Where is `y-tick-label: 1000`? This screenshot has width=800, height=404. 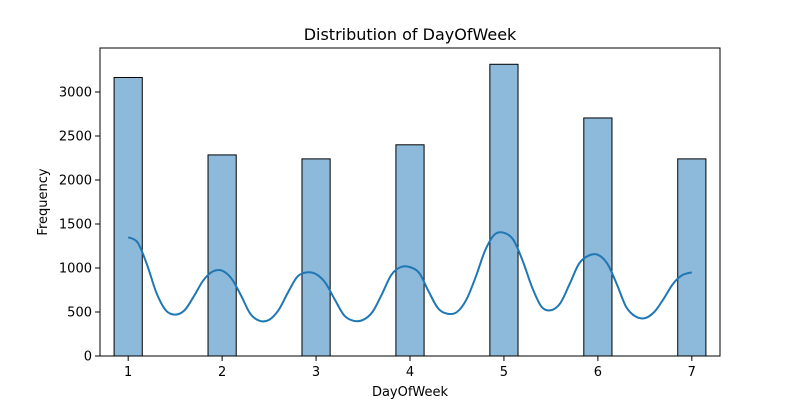 y-tick-label: 1000 is located at coordinates (75, 269).